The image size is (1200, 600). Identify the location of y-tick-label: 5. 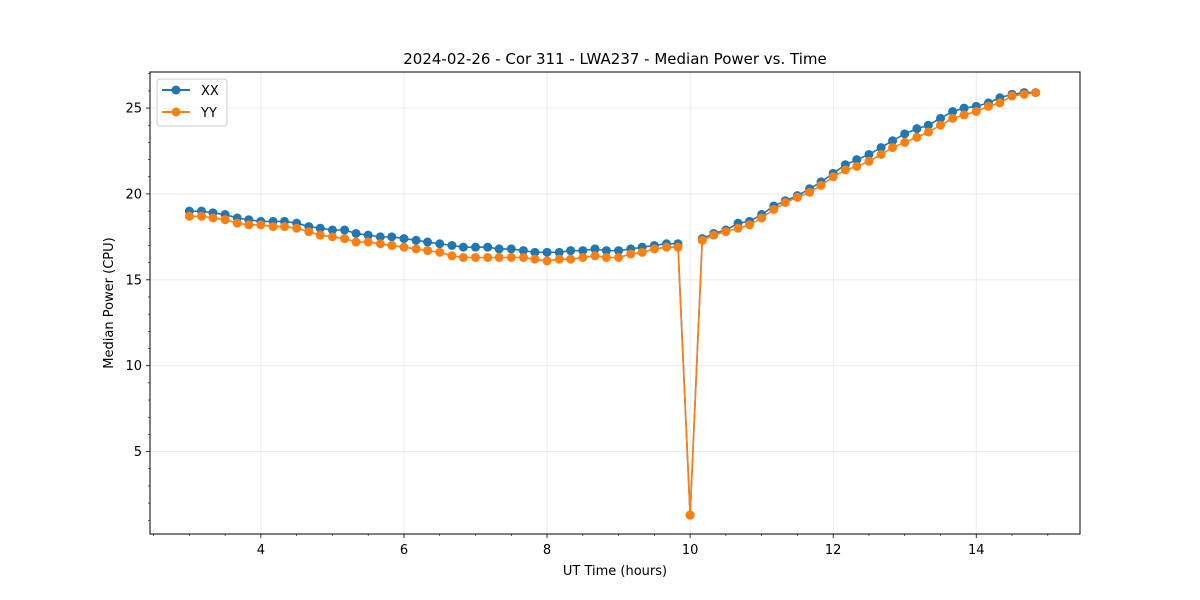
(138, 452).